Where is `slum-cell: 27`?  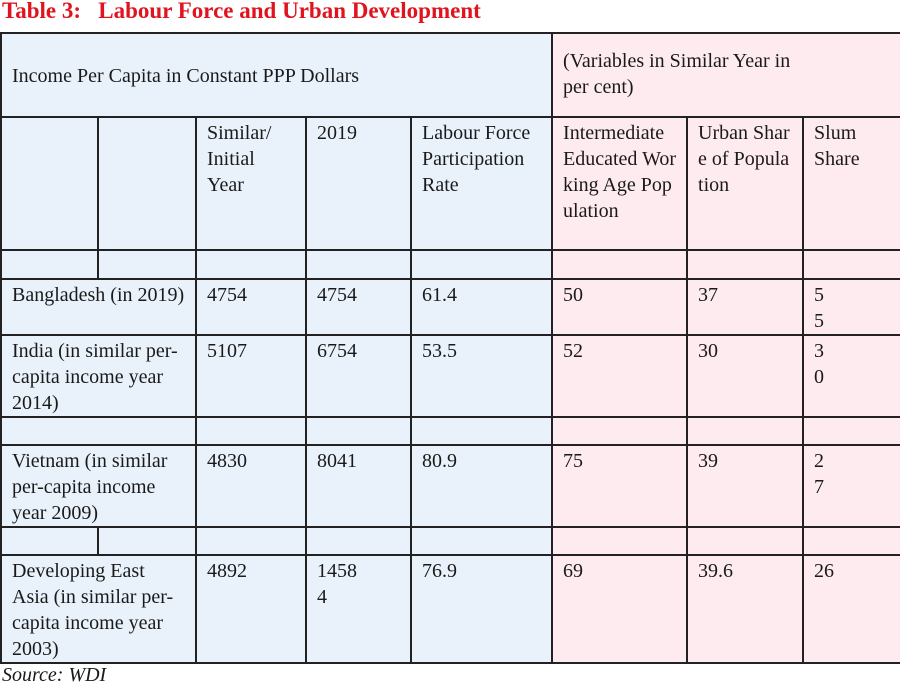 slum-cell: 27 is located at coordinates (851, 486).